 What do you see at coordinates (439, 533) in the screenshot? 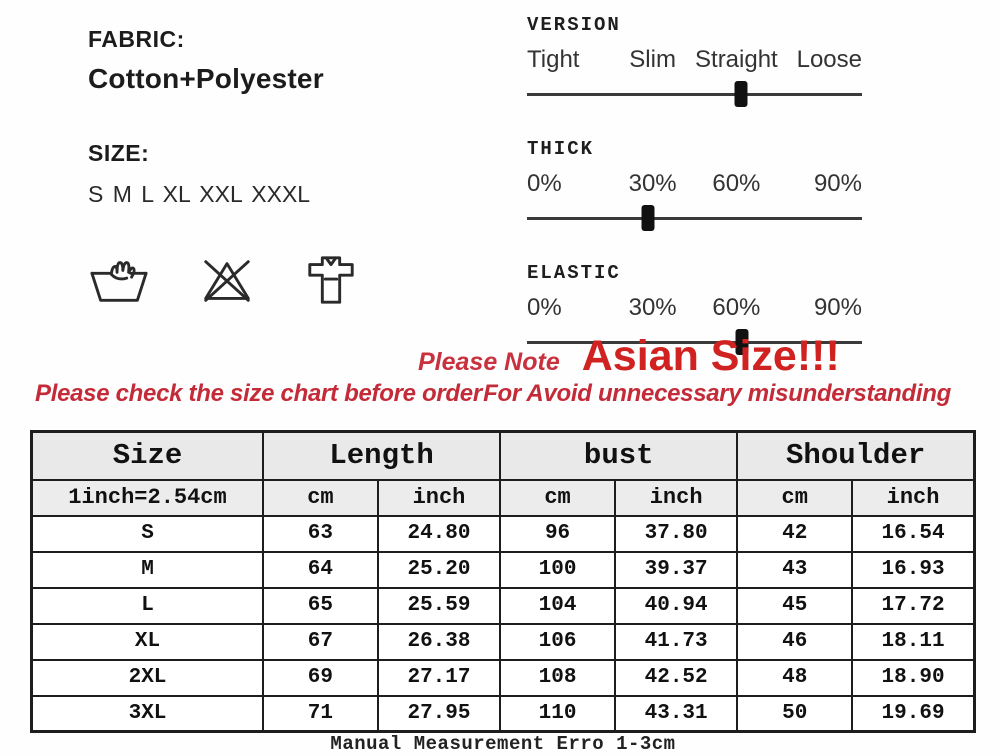
I see `value-cell: 24.80` at bounding box center [439, 533].